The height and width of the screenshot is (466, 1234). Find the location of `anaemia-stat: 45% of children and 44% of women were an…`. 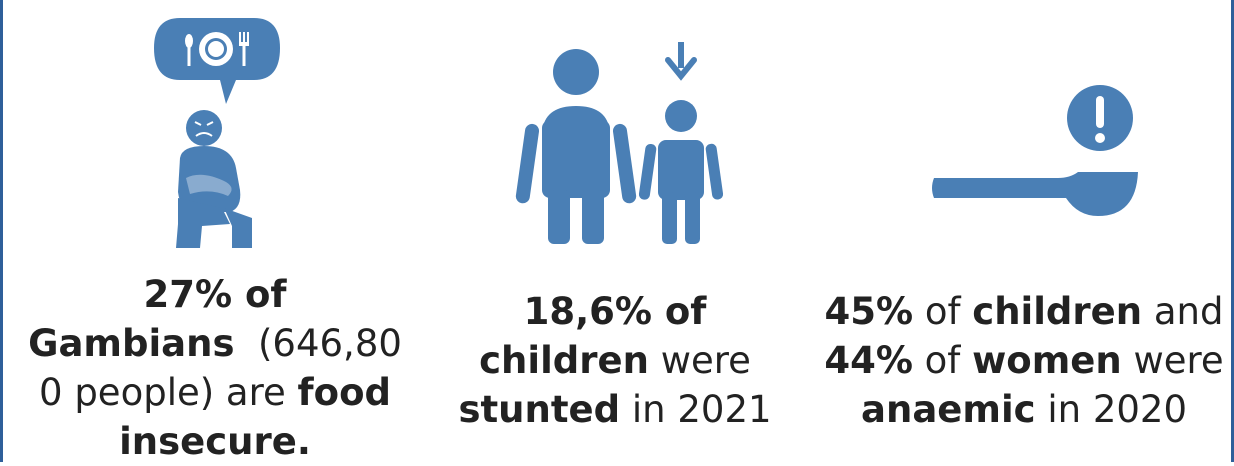

anaemia-stat: 45% of children and 44% of women were an… is located at coordinates (1024, 360).